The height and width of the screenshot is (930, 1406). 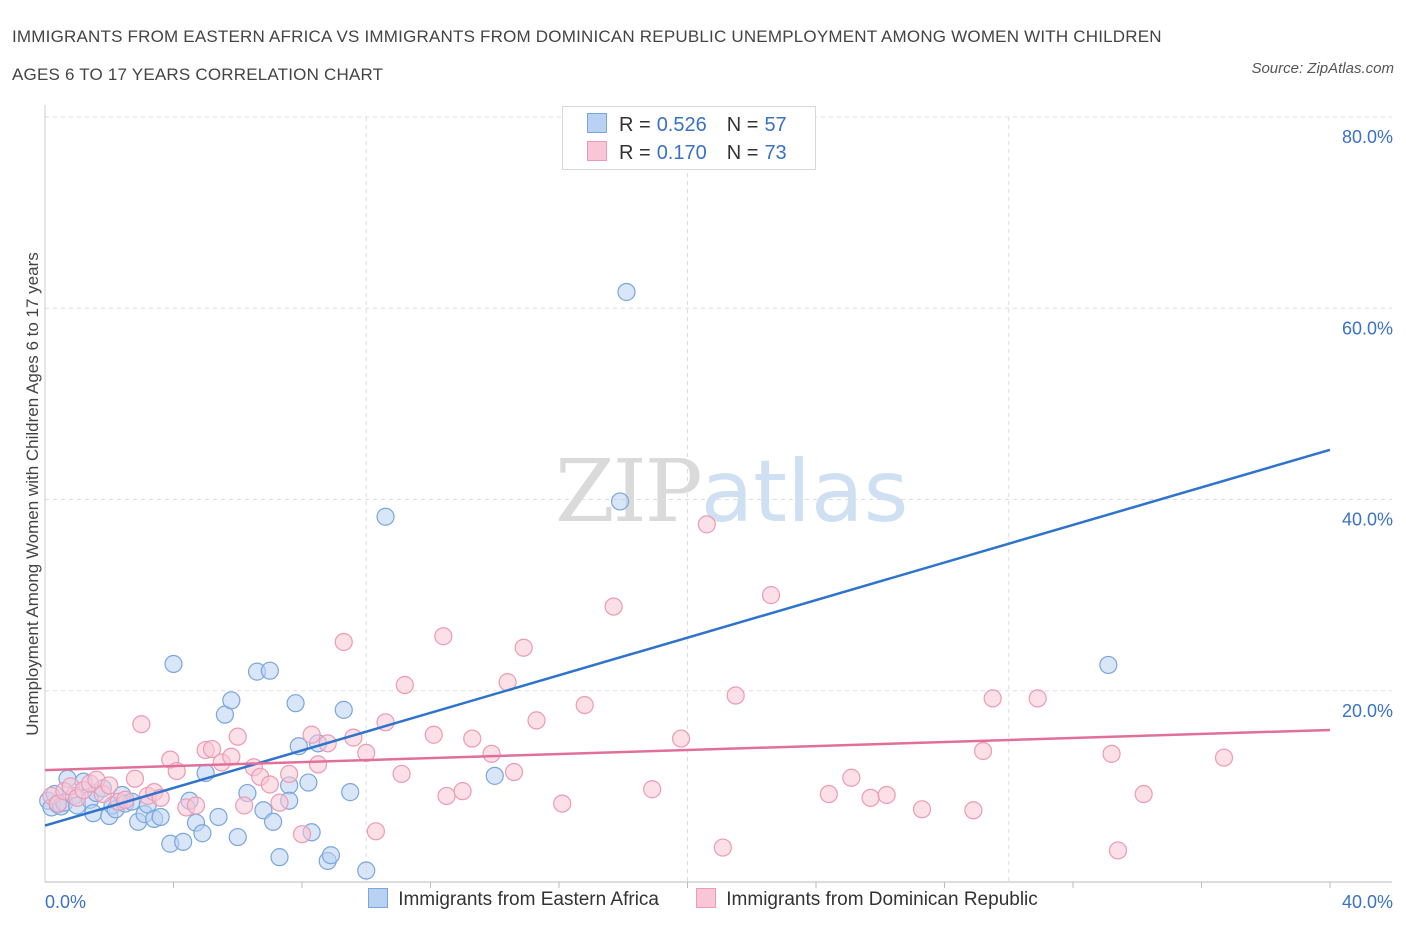 I want to click on stats-legend: R = 0.526 N = 57 R = 0.170 N = 73, so click(x=689, y=138).